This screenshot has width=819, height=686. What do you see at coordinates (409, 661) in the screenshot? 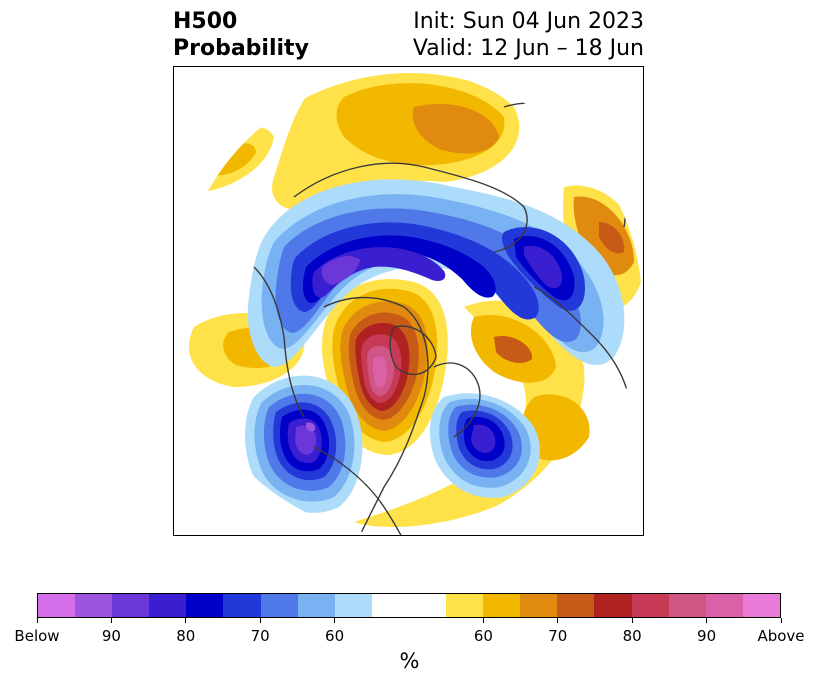
I see `colorbar-units-label: %` at bounding box center [409, 661].